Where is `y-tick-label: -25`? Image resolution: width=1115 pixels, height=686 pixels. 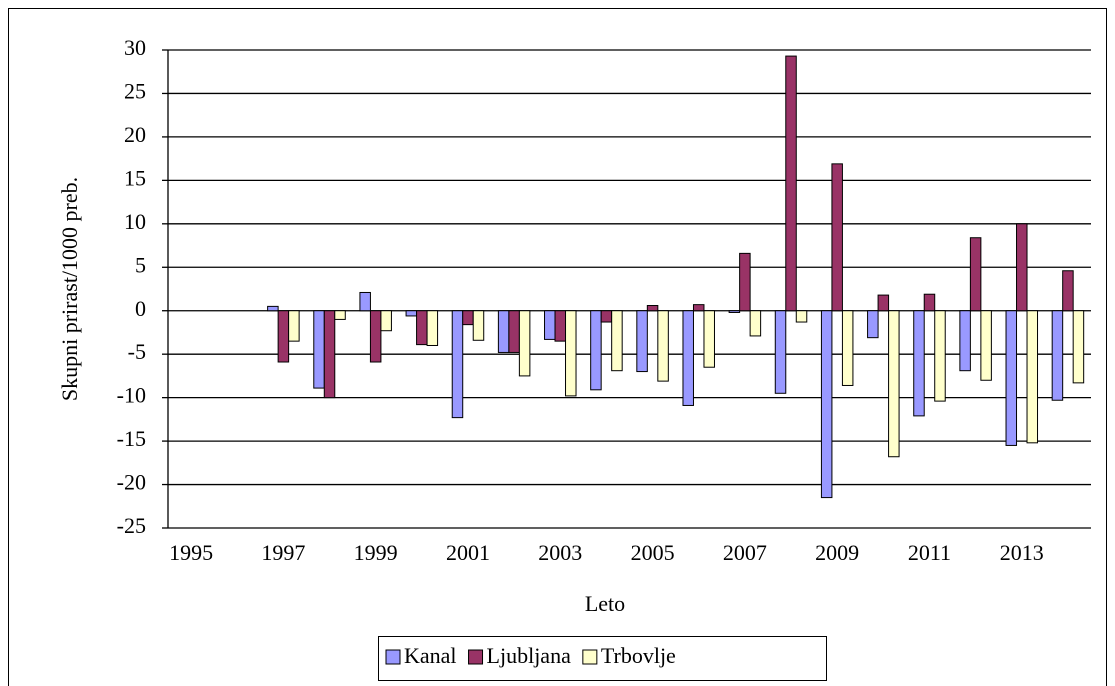 y-tick-label: -25 is located at coordinates (131, 525).